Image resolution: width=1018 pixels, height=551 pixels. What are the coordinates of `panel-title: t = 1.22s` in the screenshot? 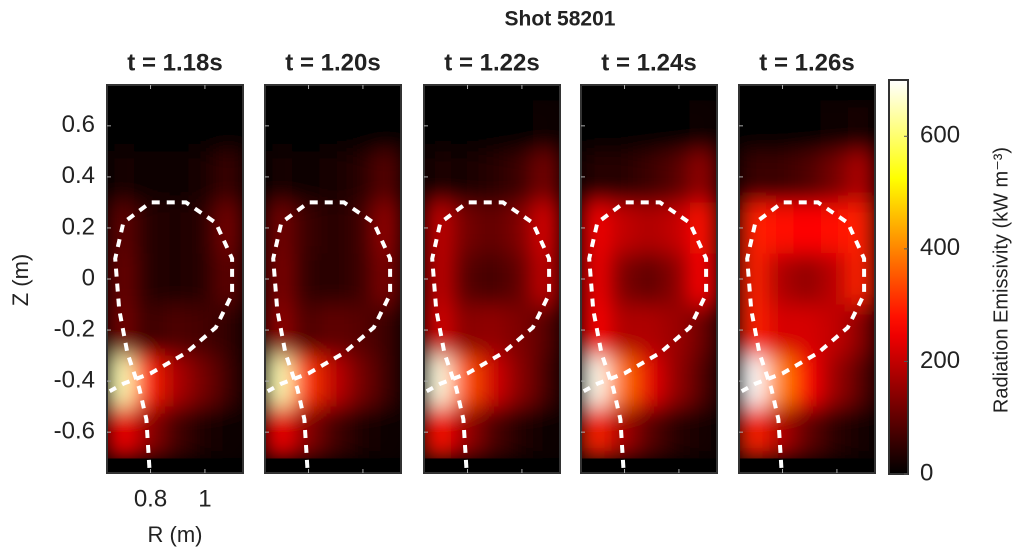 It's located at (491, 62).